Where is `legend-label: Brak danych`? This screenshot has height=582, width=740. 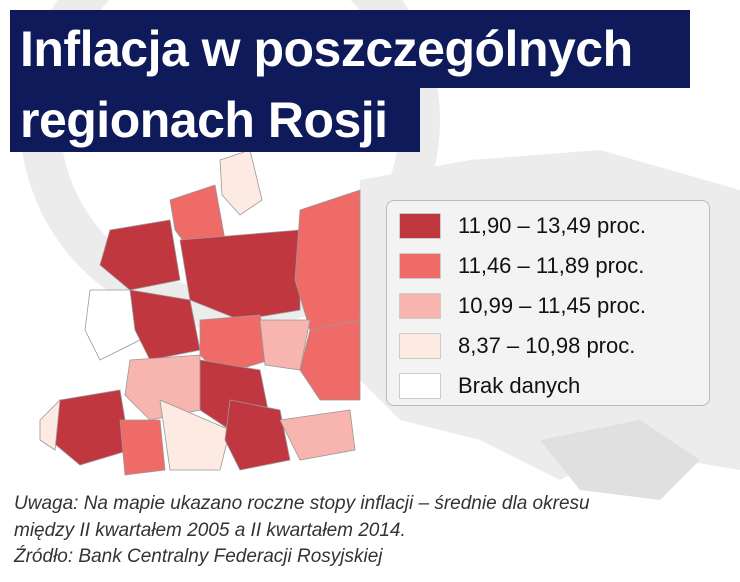 legend-label: Brak danych is located at coordinates (519, 385).